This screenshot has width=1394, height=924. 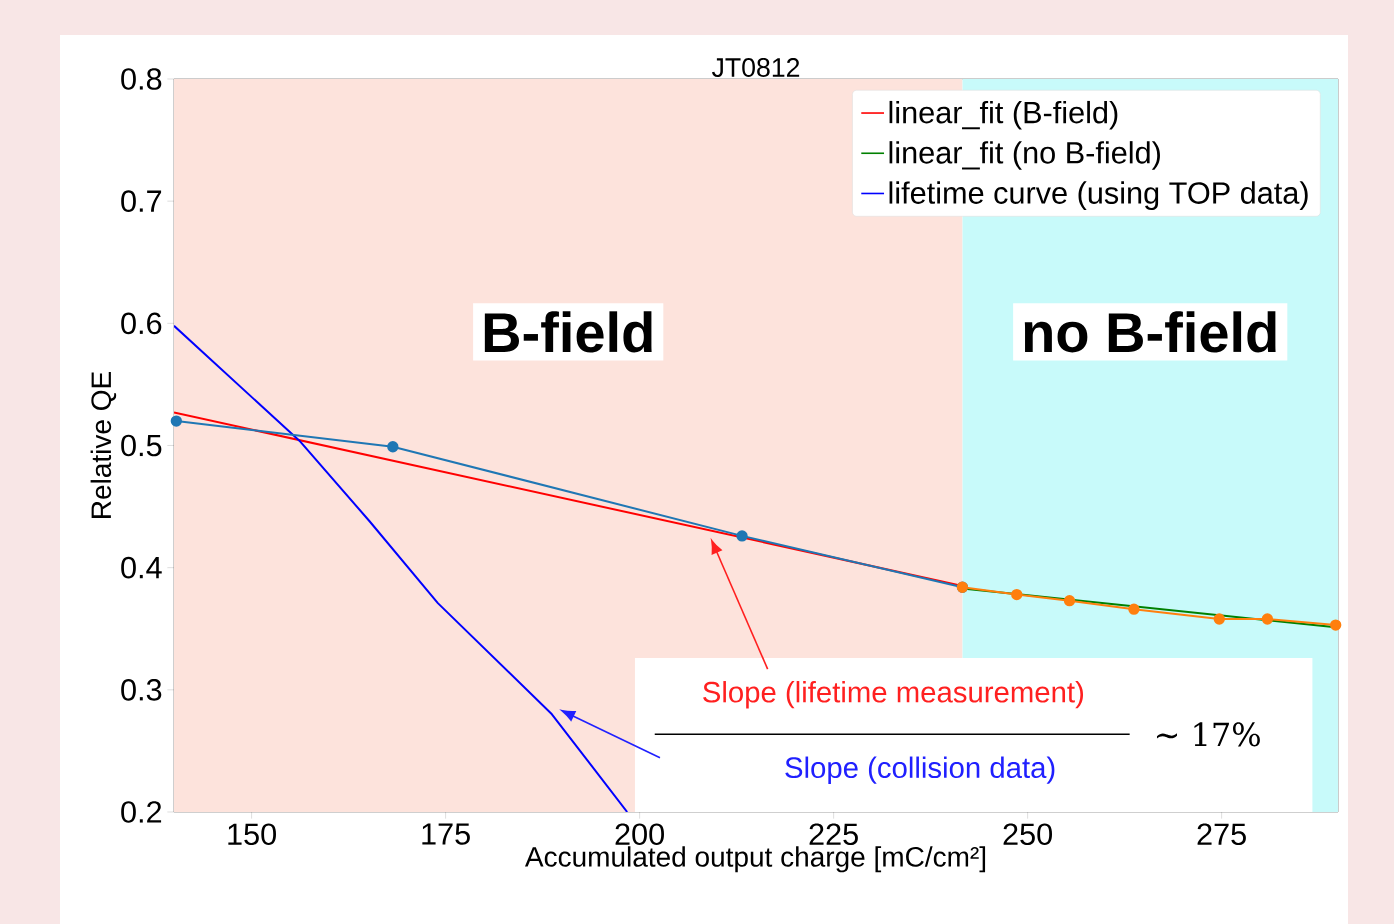 I want to click on annotation: Slope (collision data), so click(x=920, y=770).